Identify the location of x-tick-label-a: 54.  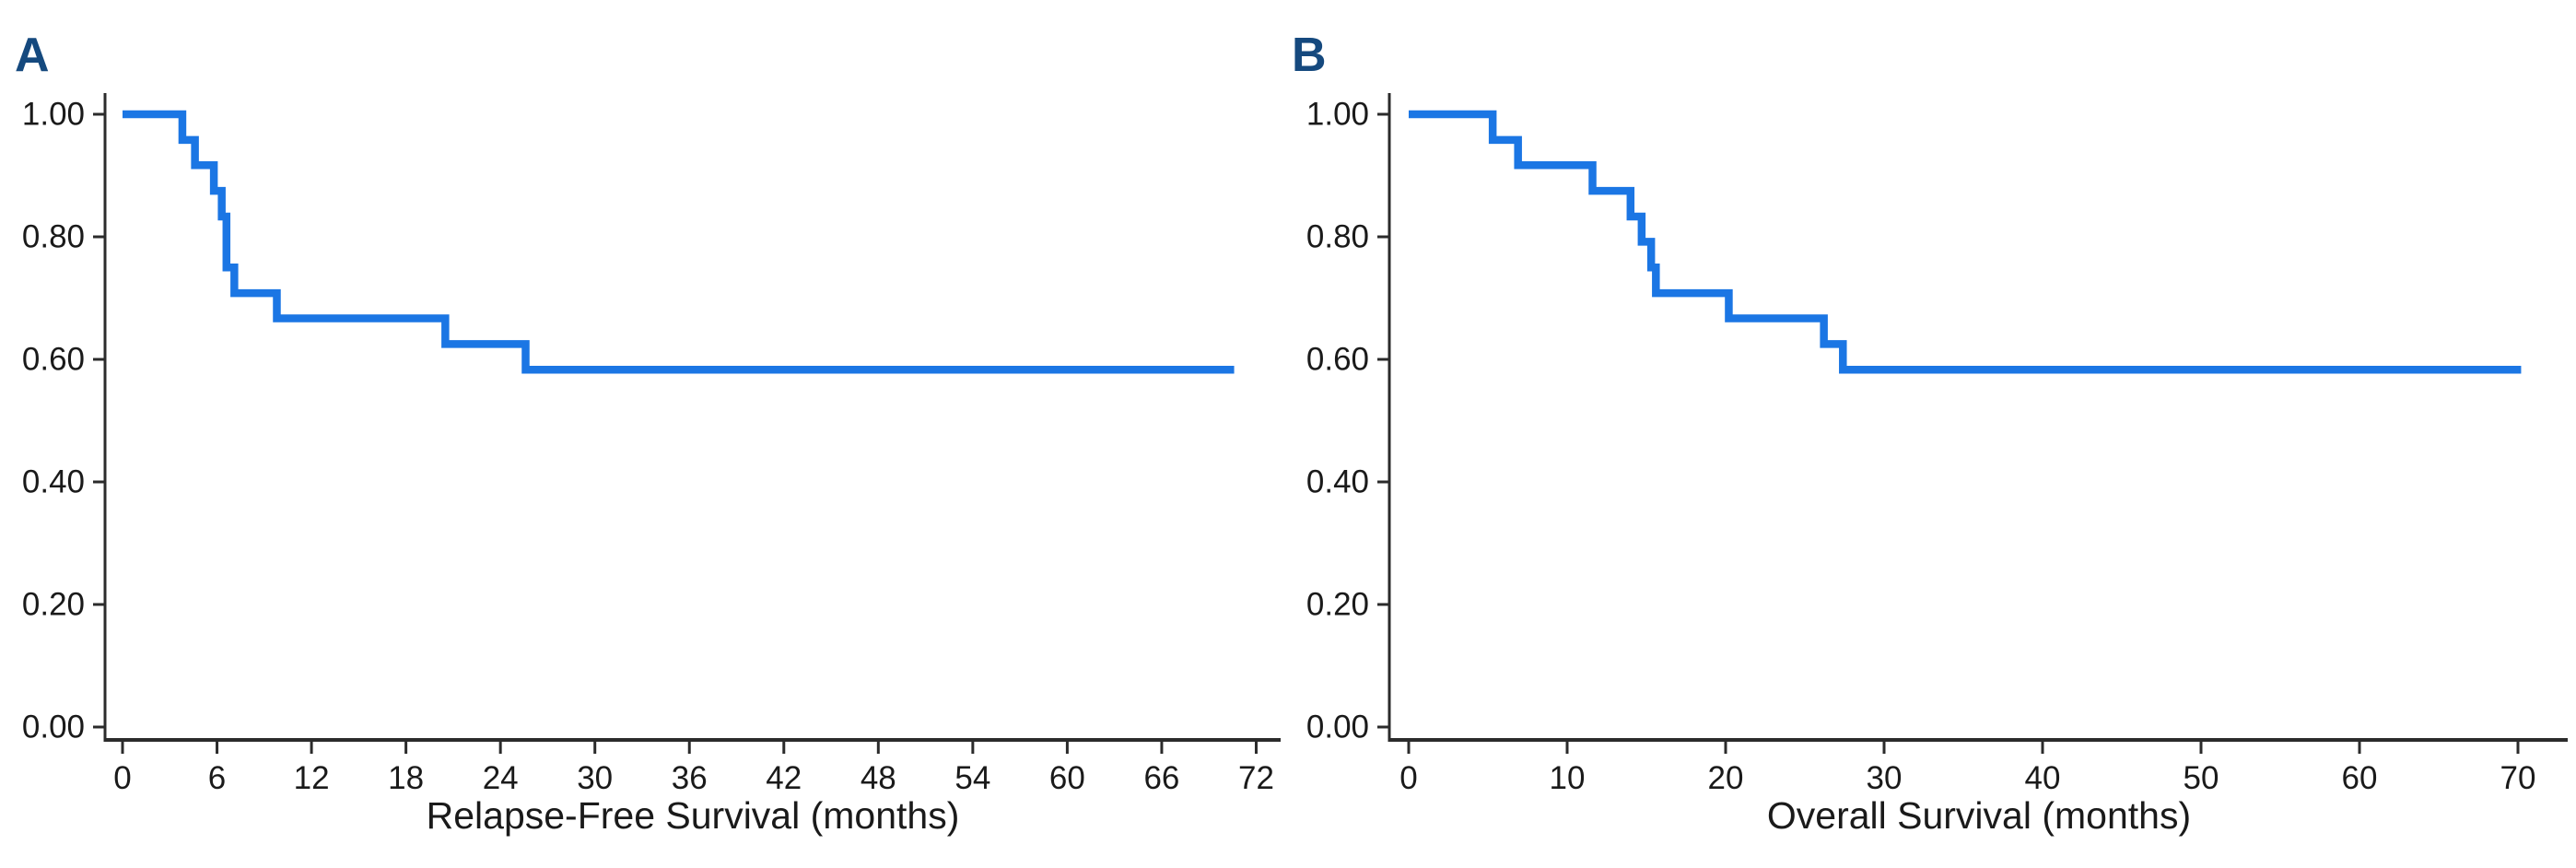
(972, 778).